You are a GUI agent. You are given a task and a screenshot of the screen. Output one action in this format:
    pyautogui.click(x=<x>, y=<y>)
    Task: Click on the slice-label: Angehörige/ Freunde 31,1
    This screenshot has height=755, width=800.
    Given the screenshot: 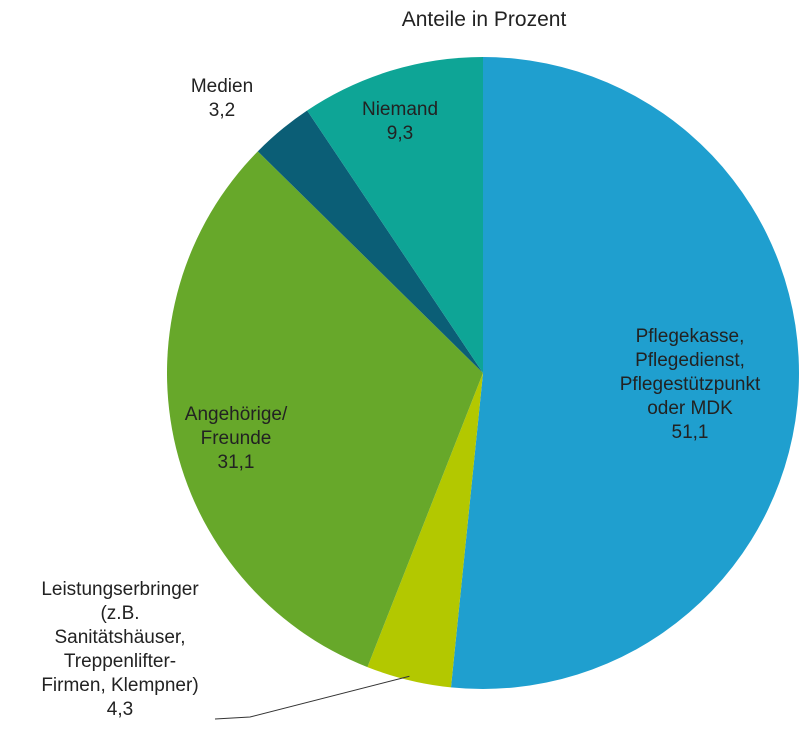 What is the action you would take?
    pyautogui.click(x=236, y=439)
    